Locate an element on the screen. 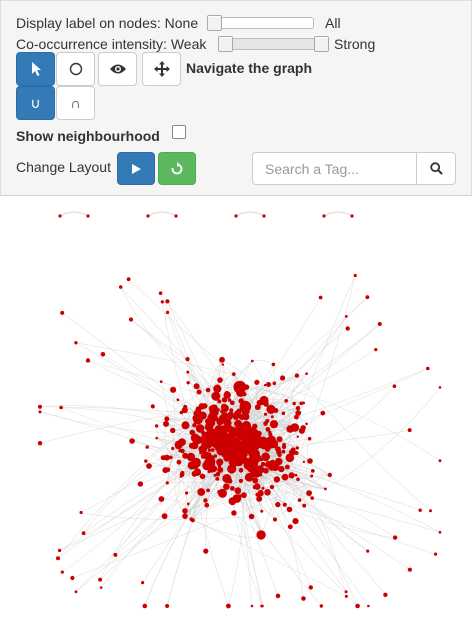 Image resolution: width=472 pixels, height=626 pixels. cooccurrence-slider-max-handle is located at coordinates (321, 44).